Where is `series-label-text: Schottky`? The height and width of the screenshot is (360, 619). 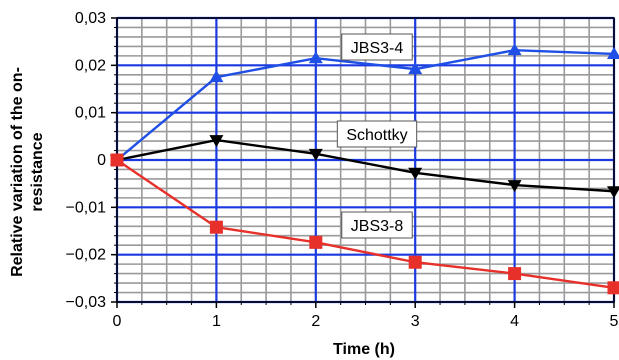 series-label-text: Schottky is located at coordinates (376, 135).